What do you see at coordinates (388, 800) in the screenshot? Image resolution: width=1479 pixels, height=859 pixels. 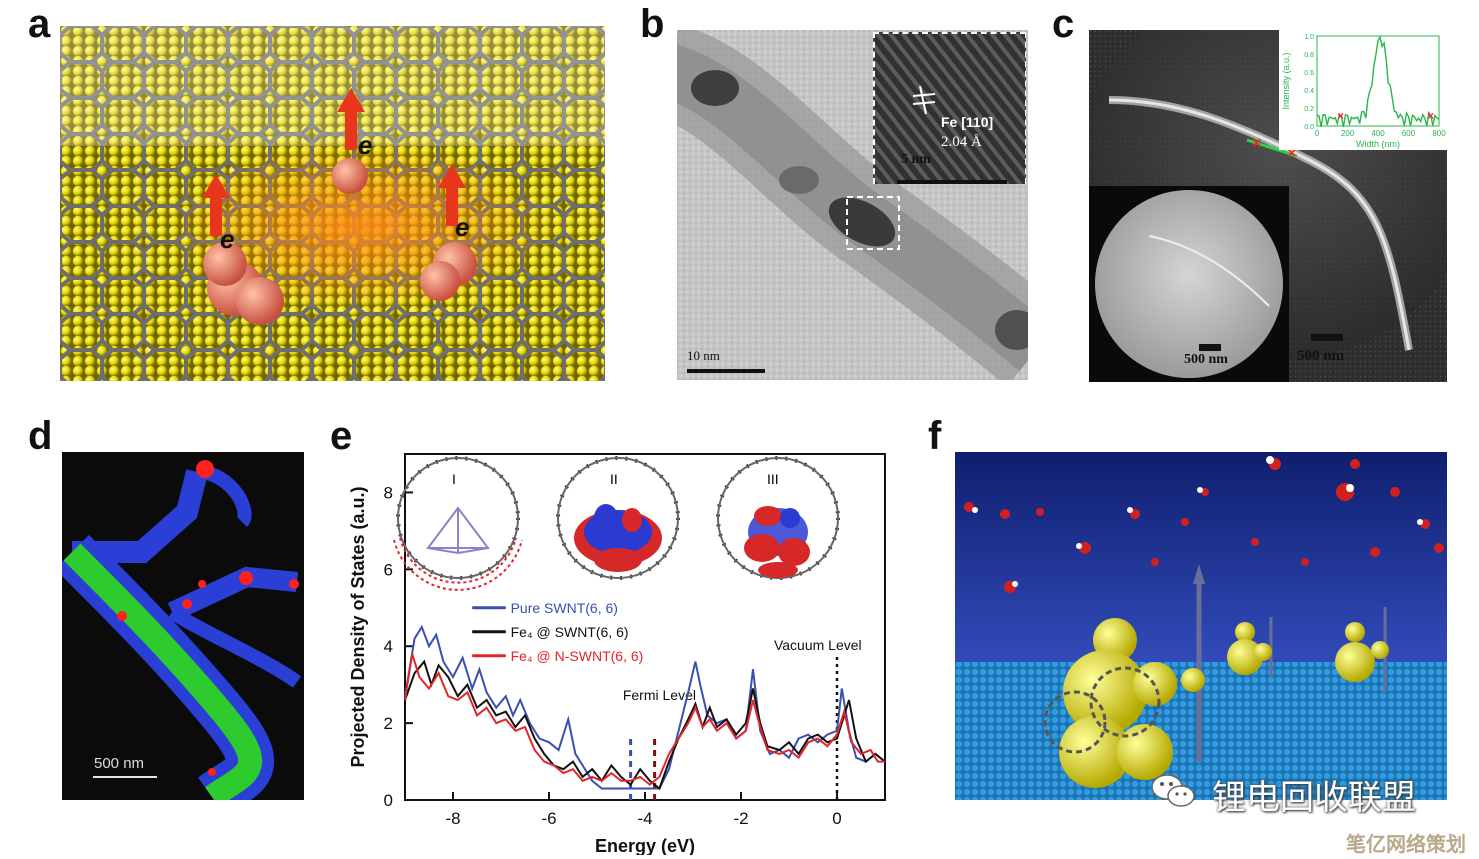 I see `y-tick-label: 0` at bounding box center [388, 800].